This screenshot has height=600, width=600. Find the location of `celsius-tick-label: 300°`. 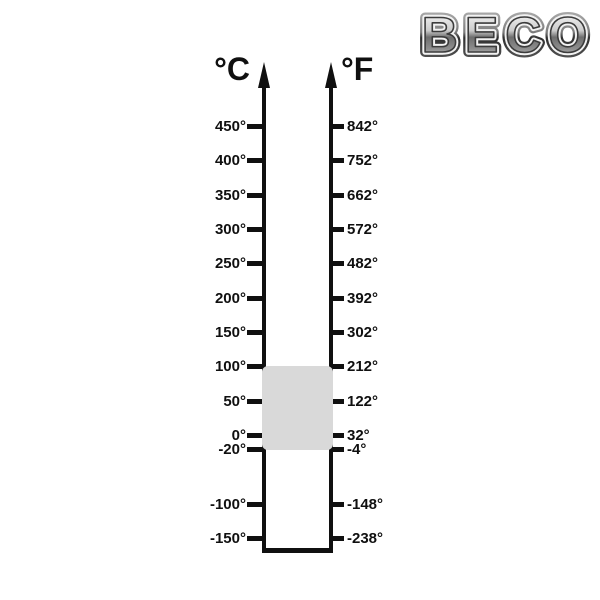

celsius-tick-label: 300° is located at coordinates (230, 229).